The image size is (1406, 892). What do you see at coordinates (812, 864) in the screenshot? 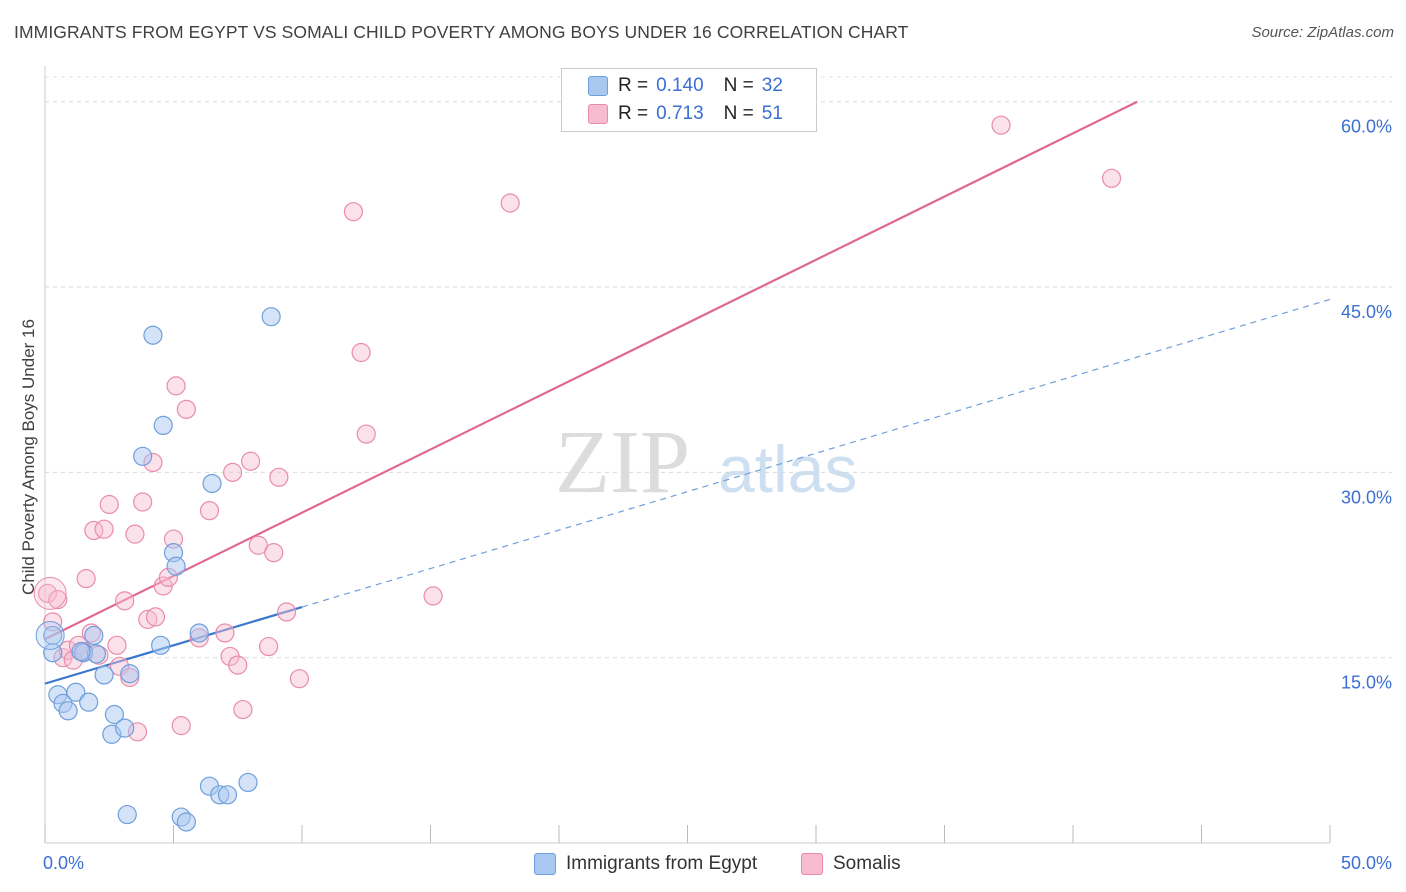
I see `somali-legend-swatch` at bounding box center [812, 864].